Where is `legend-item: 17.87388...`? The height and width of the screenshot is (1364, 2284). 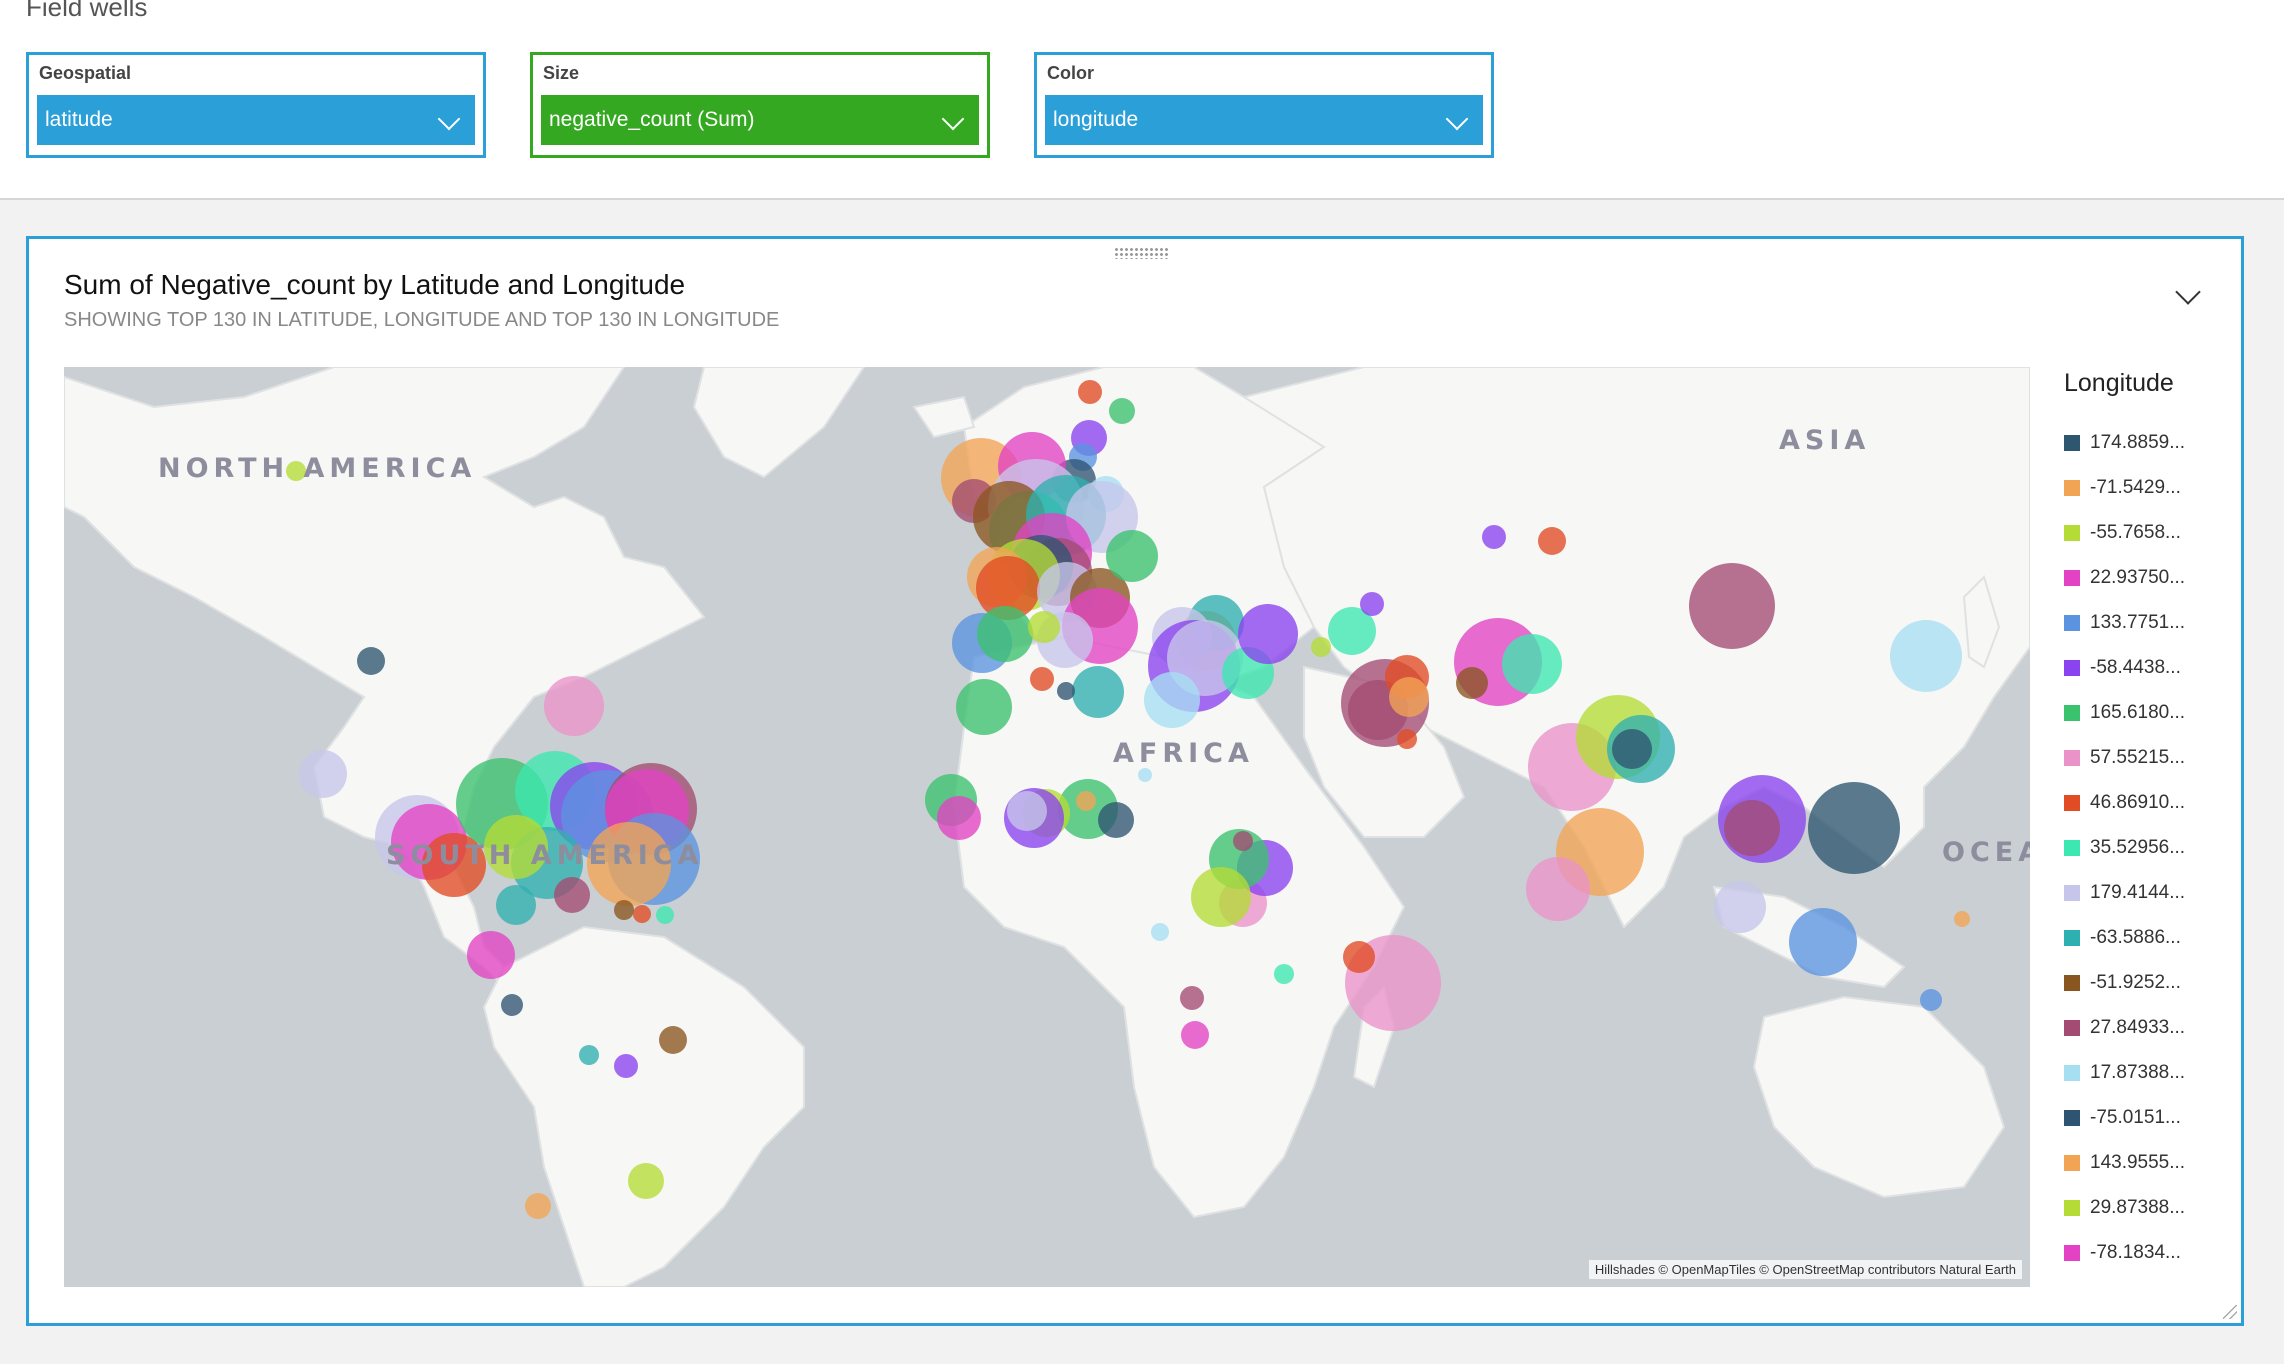 legend-item: 17.87388... is located at coordinates (2149, 1072).